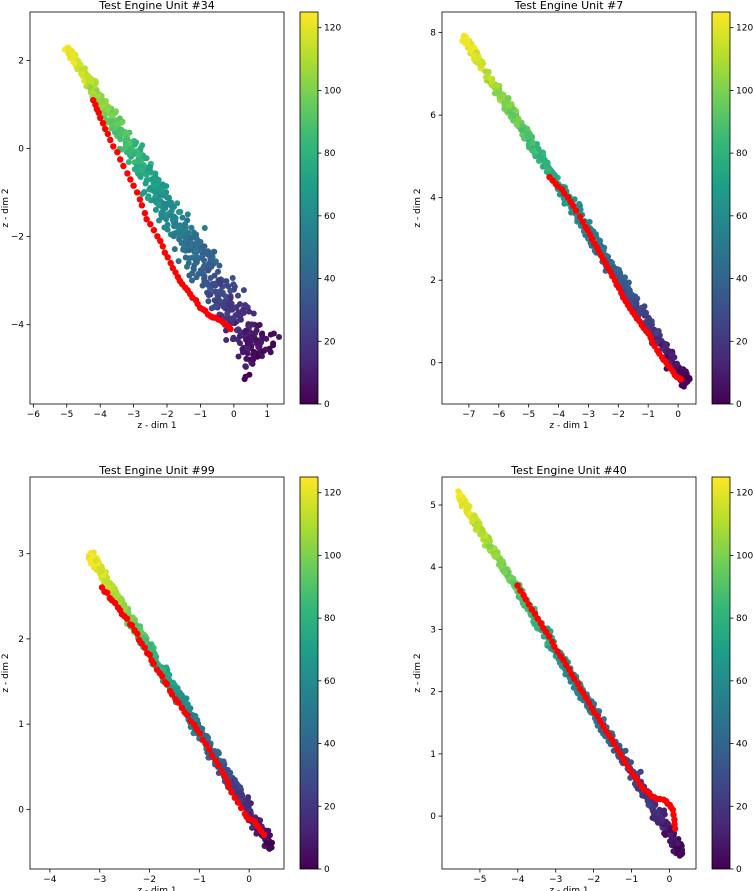  I want to click on x-tick-label: −3, so click(555, 880).